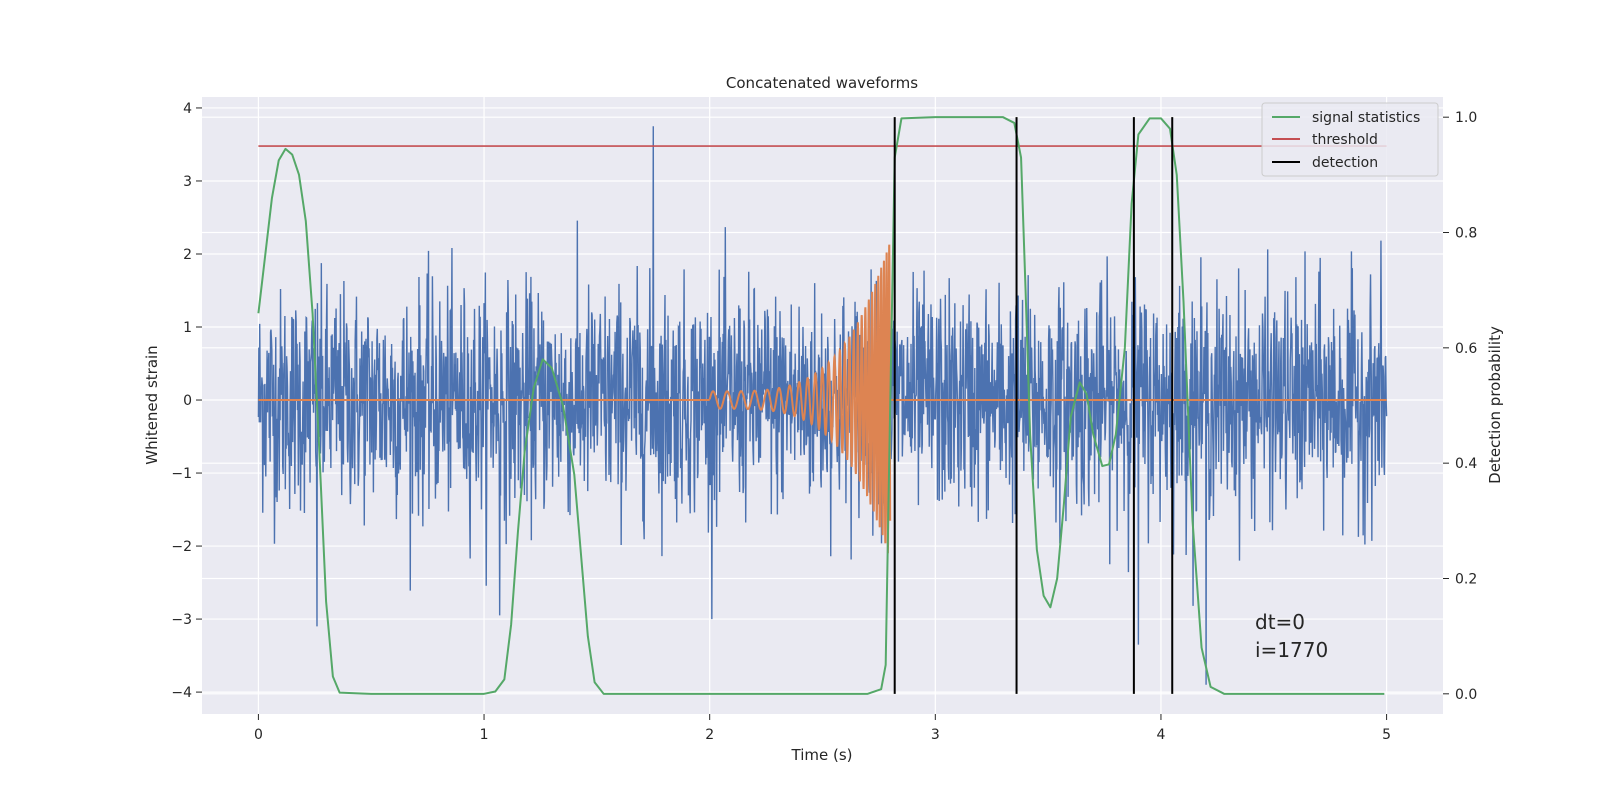 This screenshot has height=804, width=1600. Describe the element at coordinates (181, 474) in the screenshot. I see `y-tick-label-left: −1` at that location.